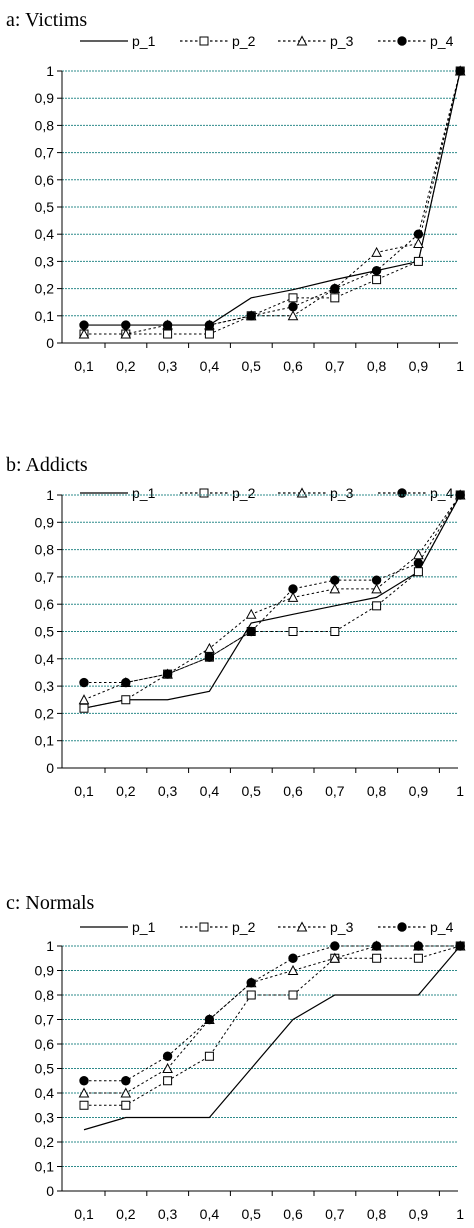  I want to click on legend-label-p_1: p_1, so click(144, 927).